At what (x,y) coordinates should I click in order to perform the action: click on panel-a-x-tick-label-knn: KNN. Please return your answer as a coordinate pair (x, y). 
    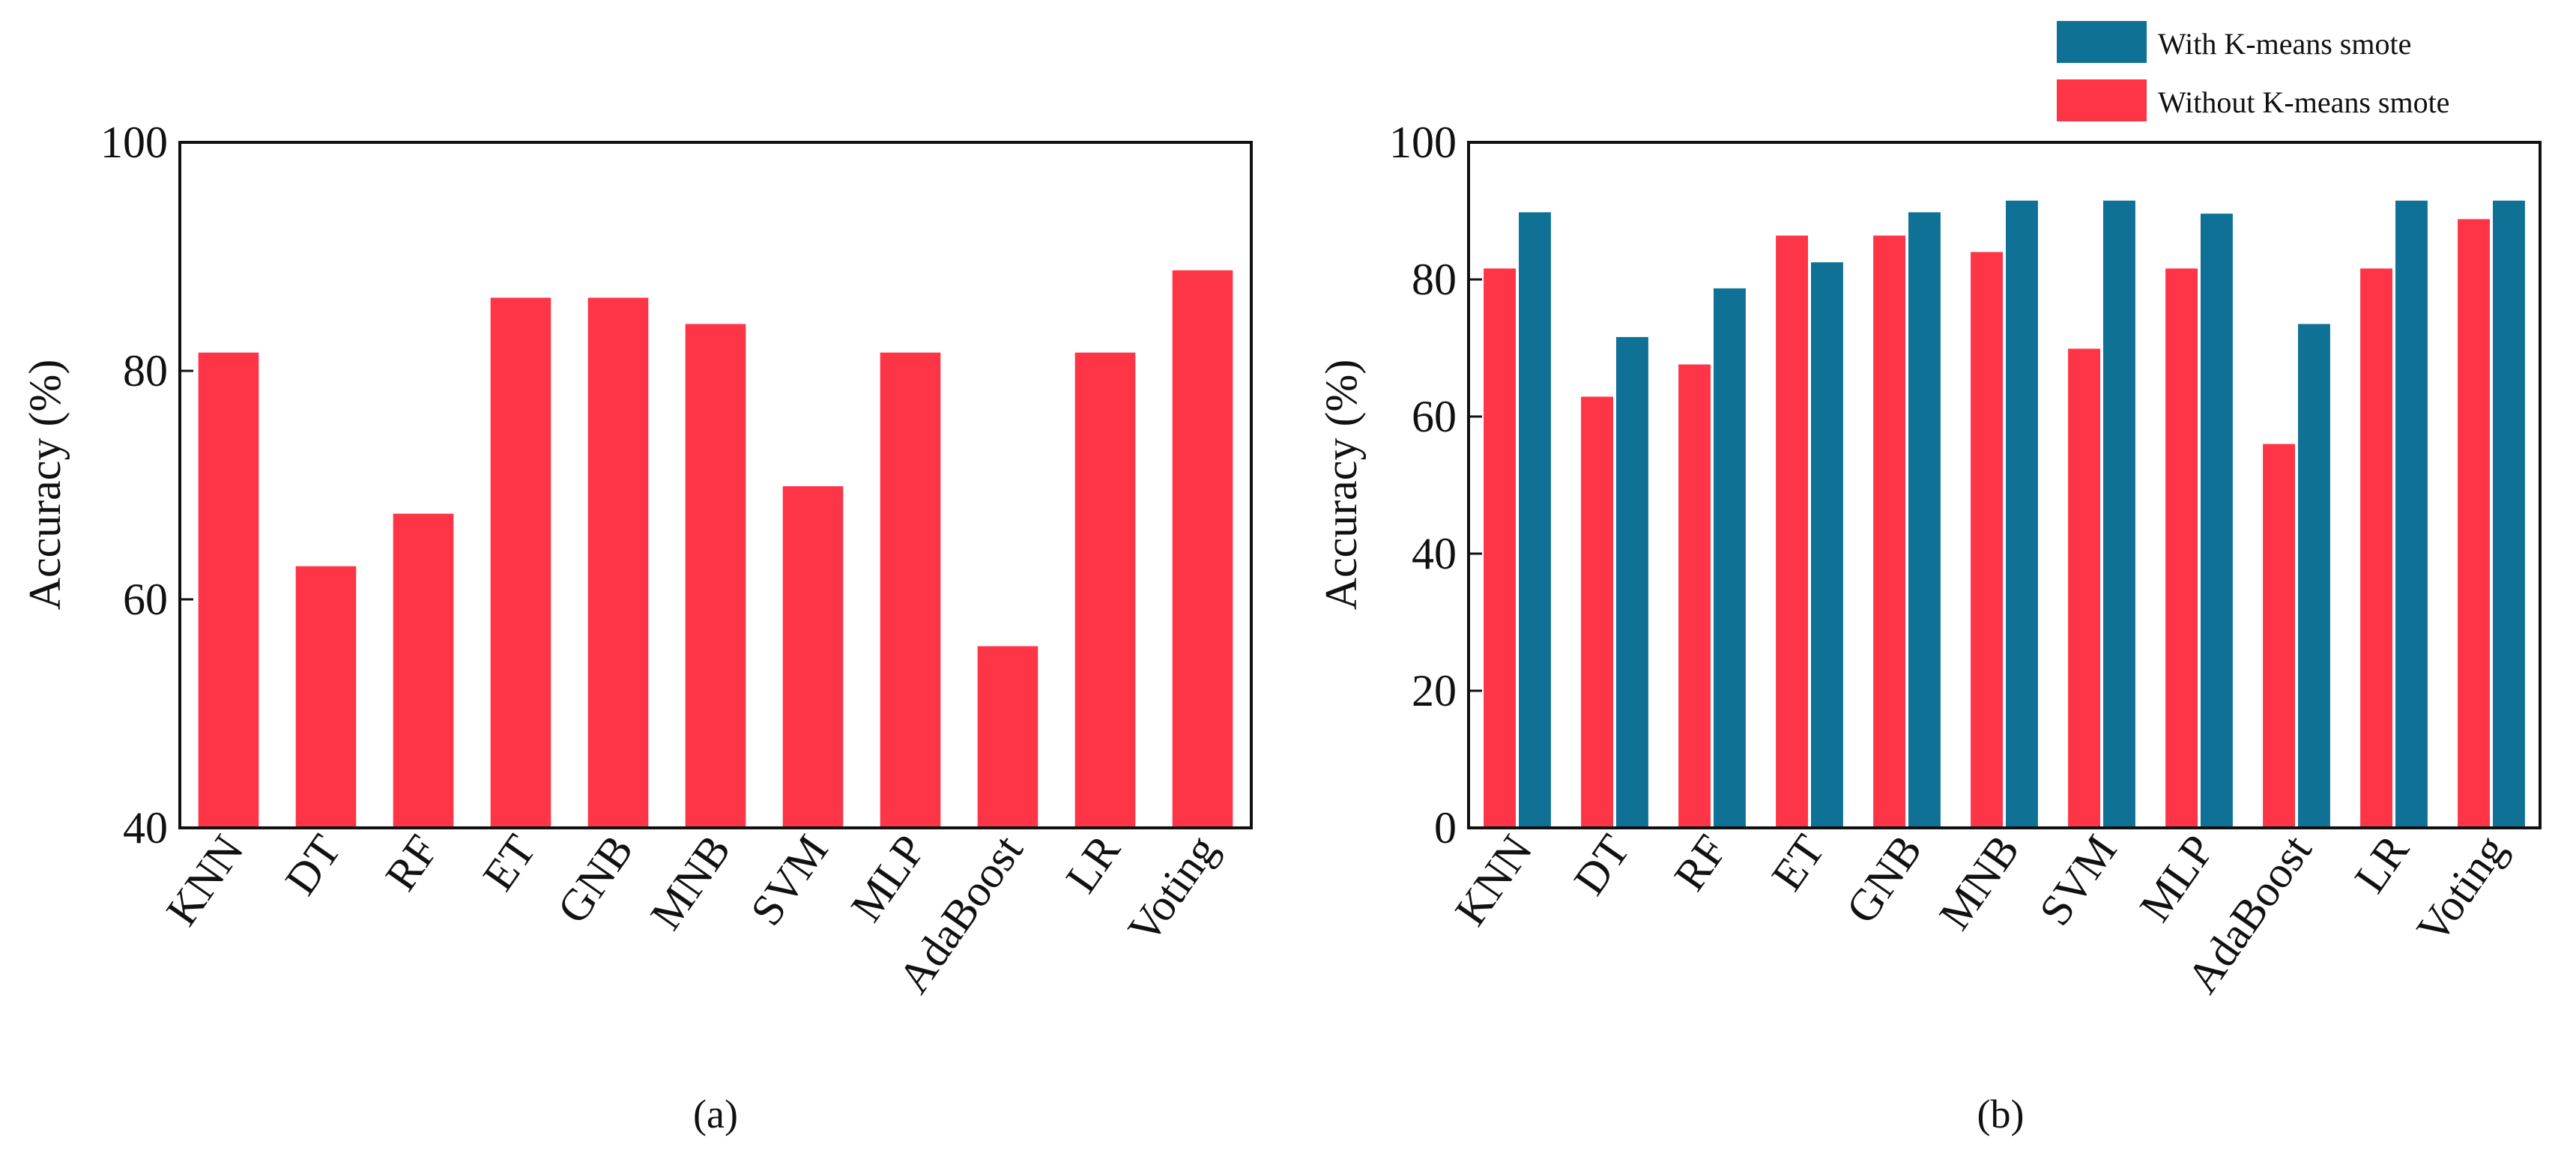
    Looking at the image, I should click on (205, 880).